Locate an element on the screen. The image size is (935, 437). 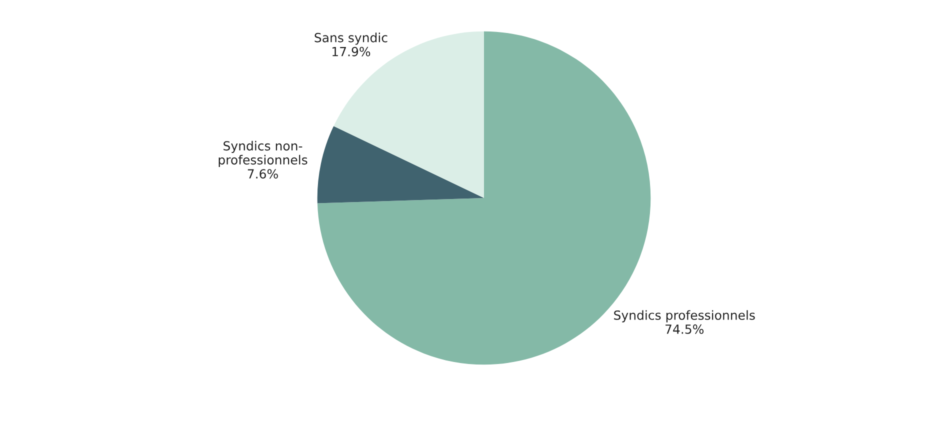
slice-label: Syndics non-professionnels is located at coordinates (263, 153).